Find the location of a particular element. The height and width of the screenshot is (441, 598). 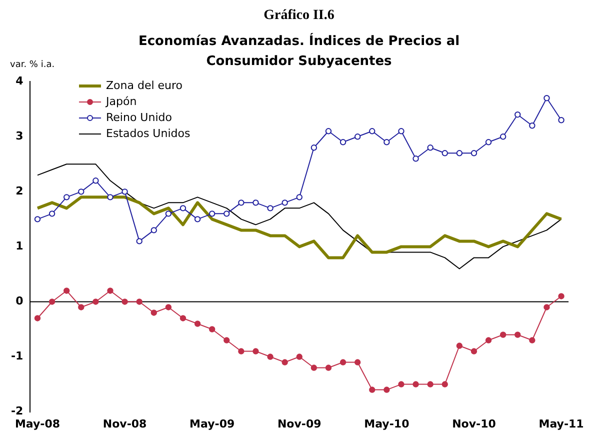

y-tick-label: 1 is located at coordinates (20, 246).